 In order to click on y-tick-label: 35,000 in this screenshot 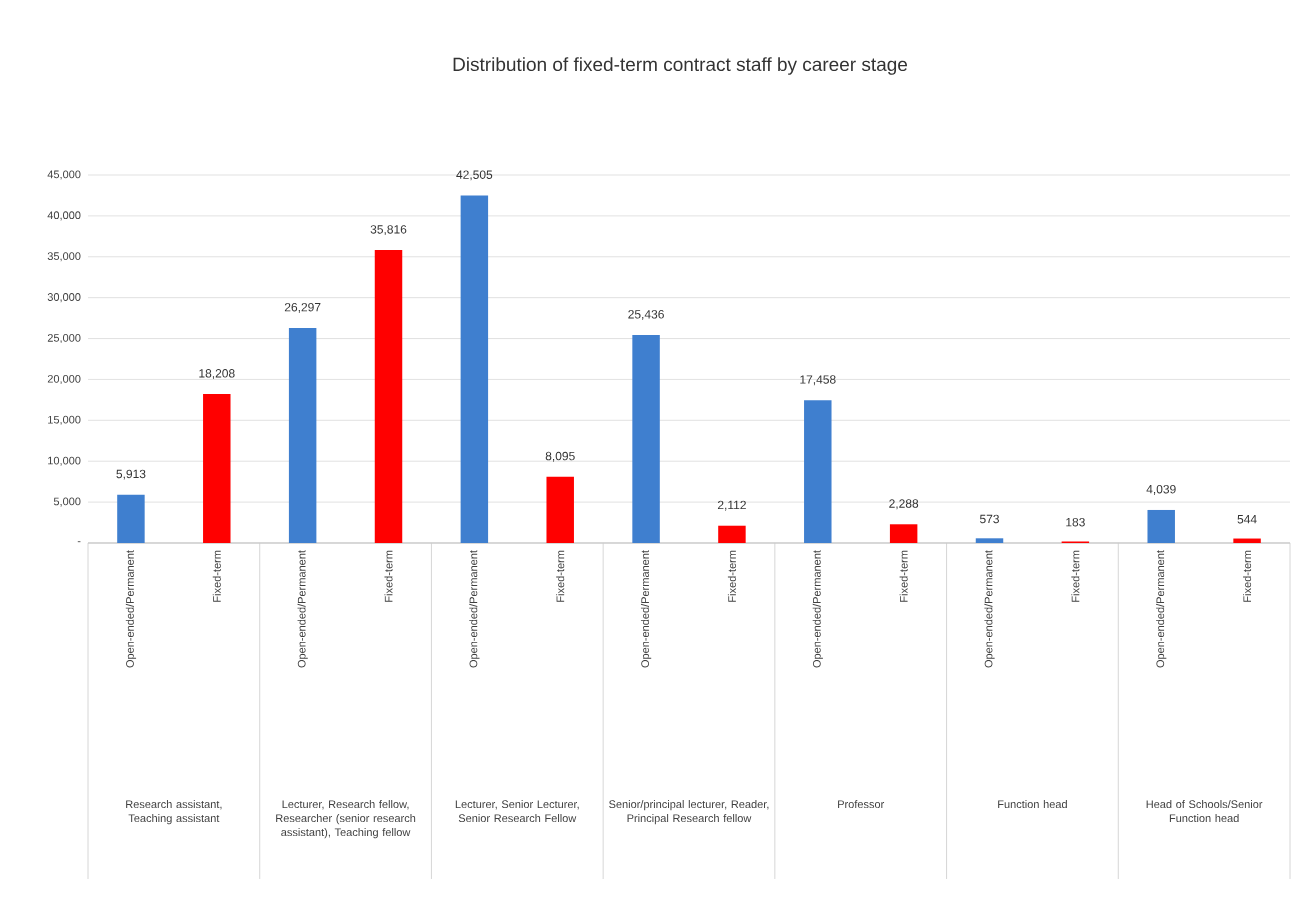, I will do `click(64, 257)`.